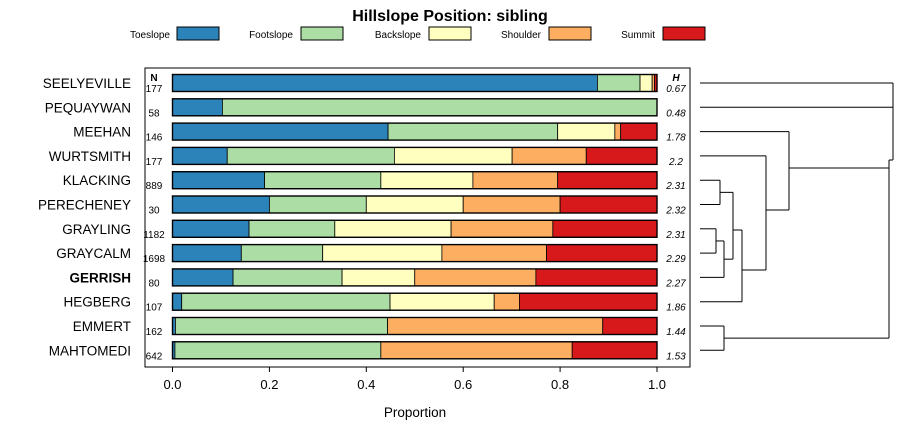 The height and width of the screenshot is (440, 900). I want to click on row-emmert: EMMERT 162 1.44, so click(379, 327).